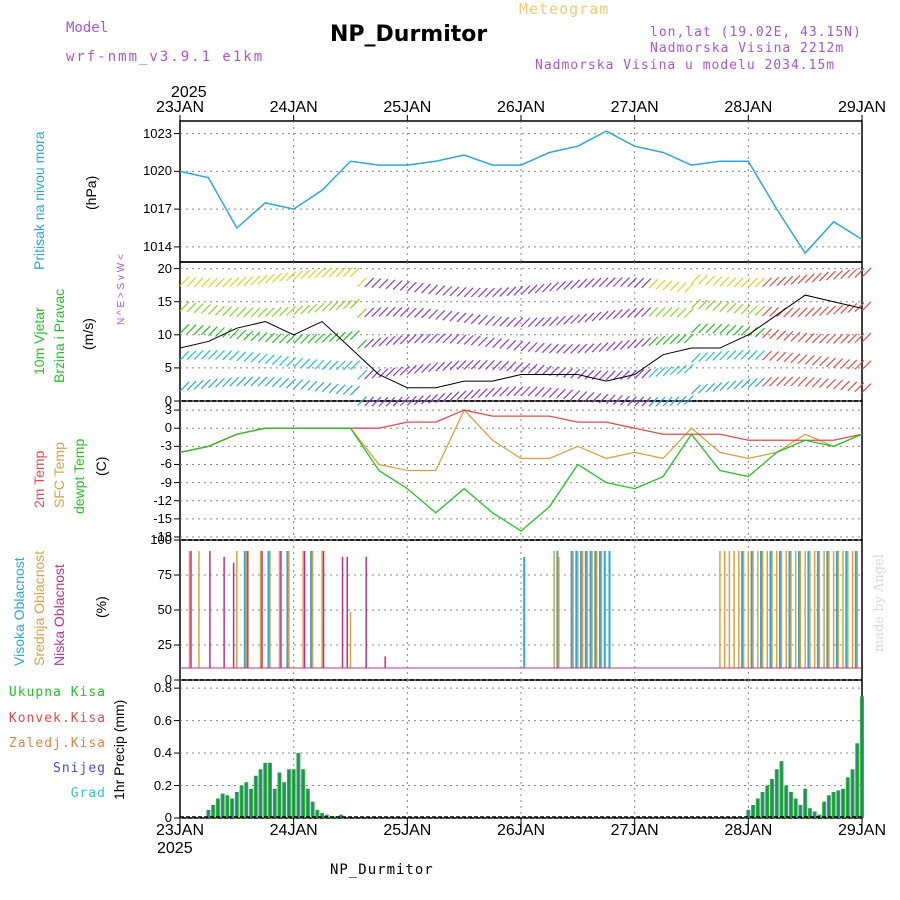 This screenshot has height=900, width=900. Describe the element at coordinates (293, 107) in the screenshot. I see `date-label: 24JAN` at that location.